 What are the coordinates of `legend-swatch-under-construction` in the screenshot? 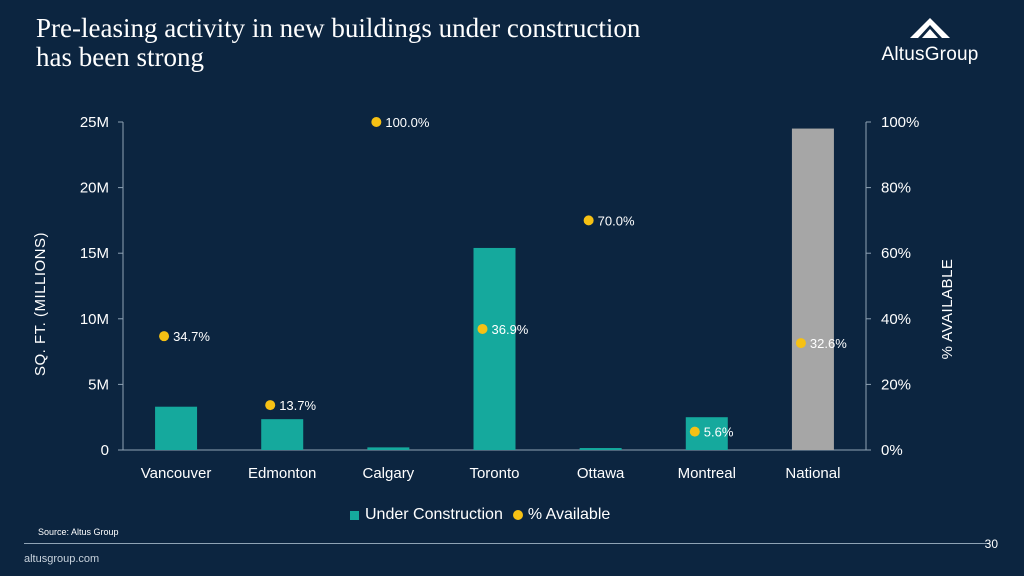 It's located at (354, 515).